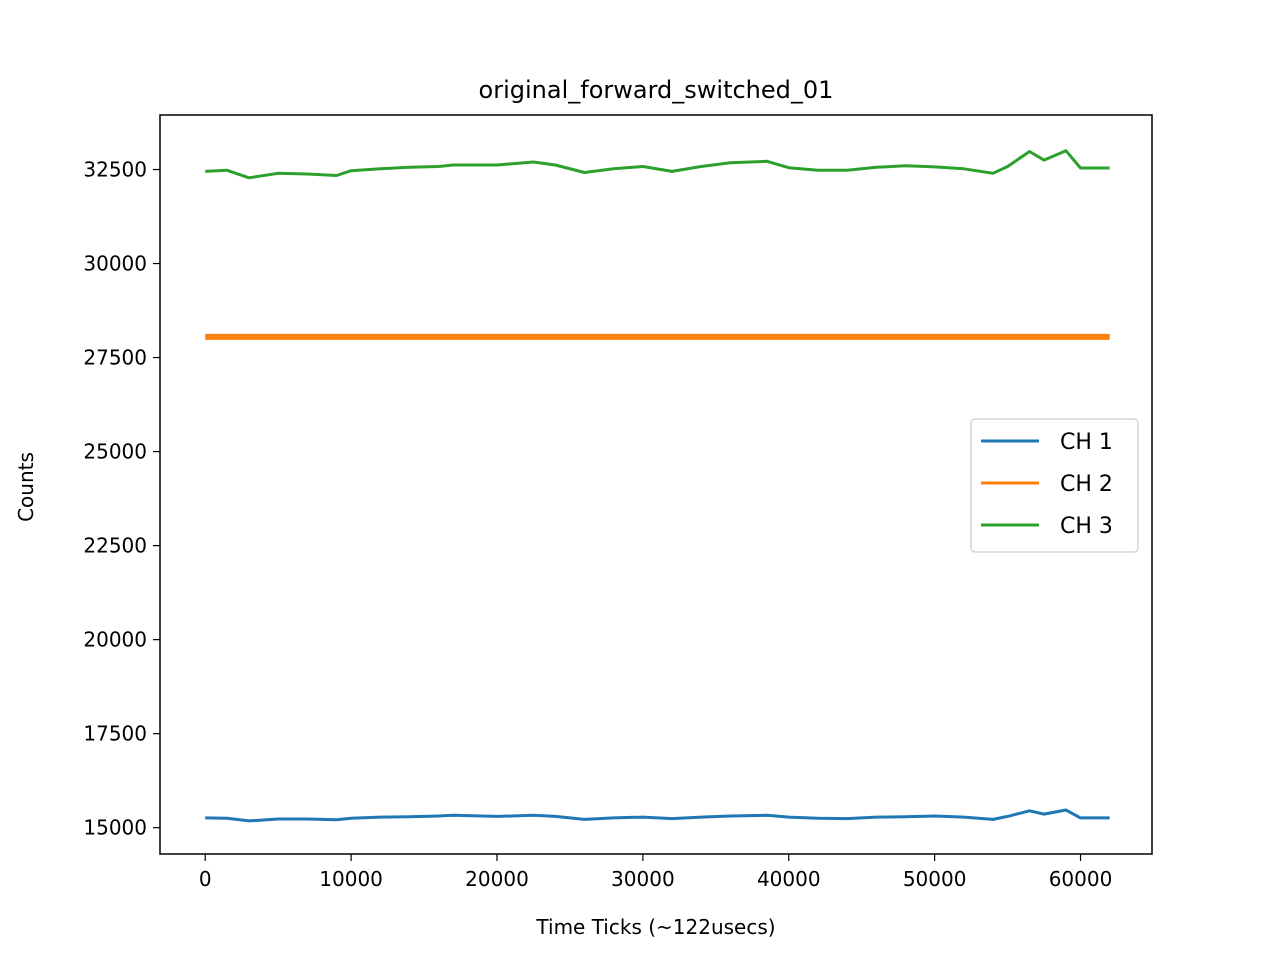 This screenshot has height=960, width=1280. I want to click on x-tick-label: 0, so click(205, 879).